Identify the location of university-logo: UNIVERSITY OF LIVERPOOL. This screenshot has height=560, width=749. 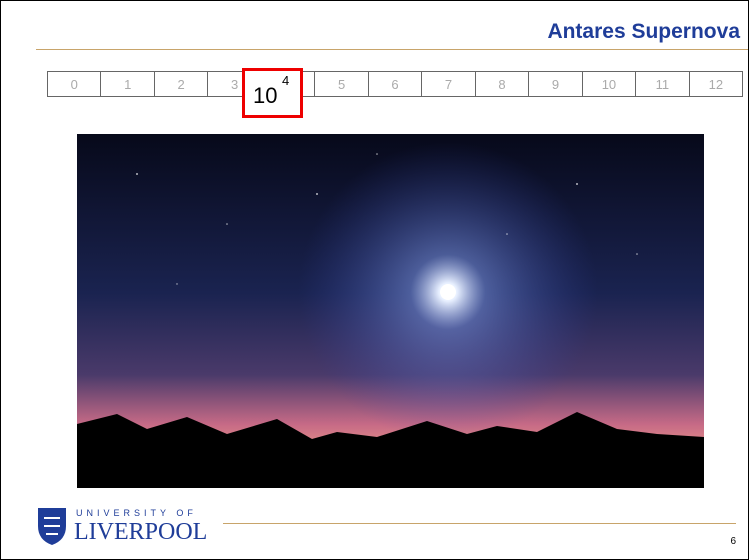
(128, 528).